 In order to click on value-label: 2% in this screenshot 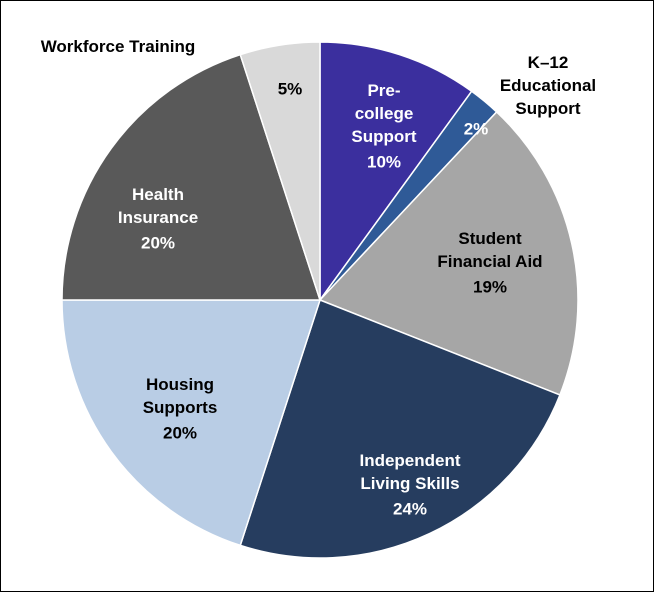, I will do `click(476, 128)`.